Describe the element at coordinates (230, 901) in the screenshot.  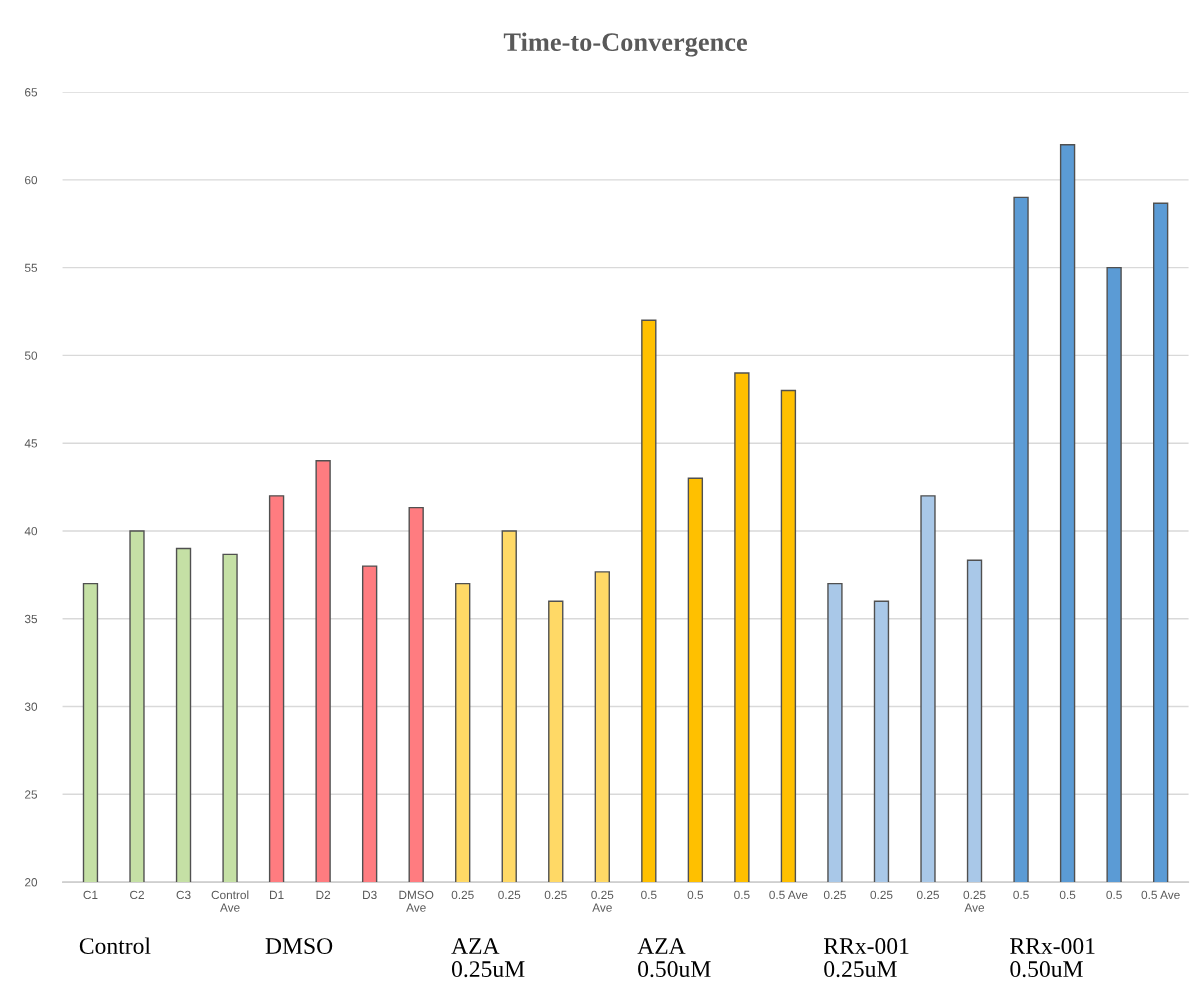
I see `x-tick-label: Control Ave` at that location.